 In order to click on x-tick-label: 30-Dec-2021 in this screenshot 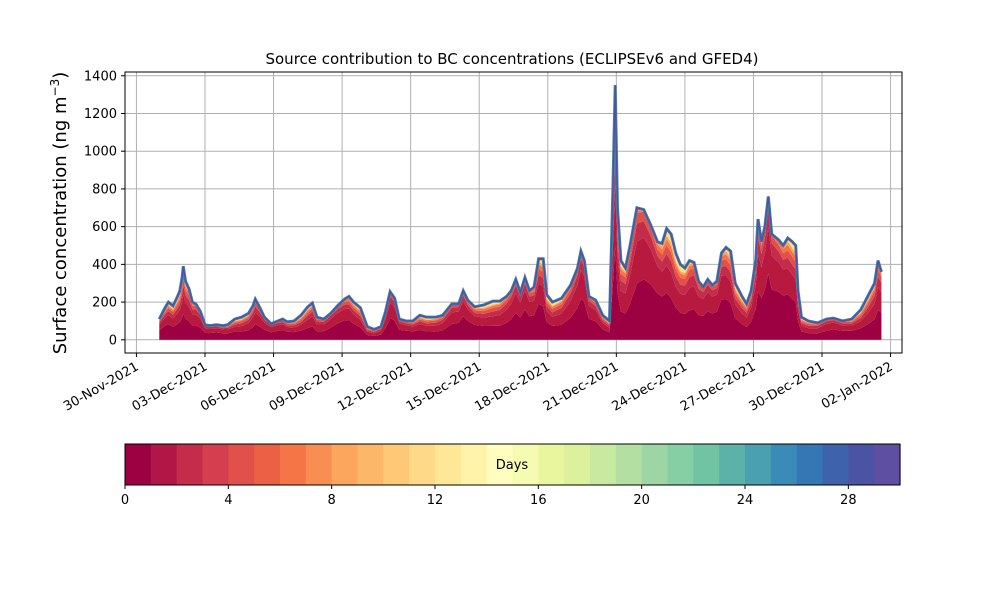, I will do `click(787, 386)`.